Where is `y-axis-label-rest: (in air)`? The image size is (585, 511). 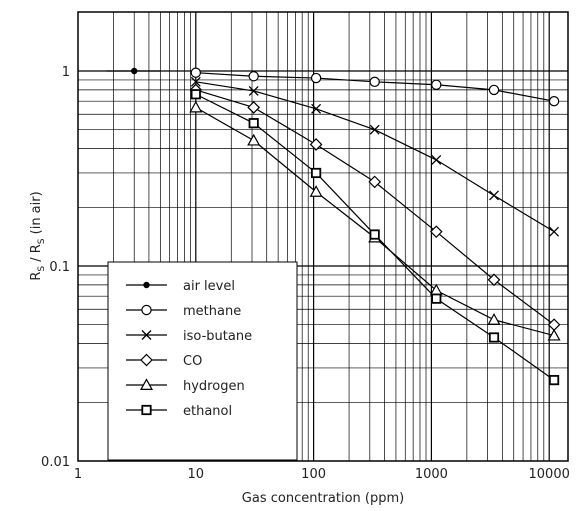 y-axis-label-rest: (in air) is located at coordinates (36, 214).